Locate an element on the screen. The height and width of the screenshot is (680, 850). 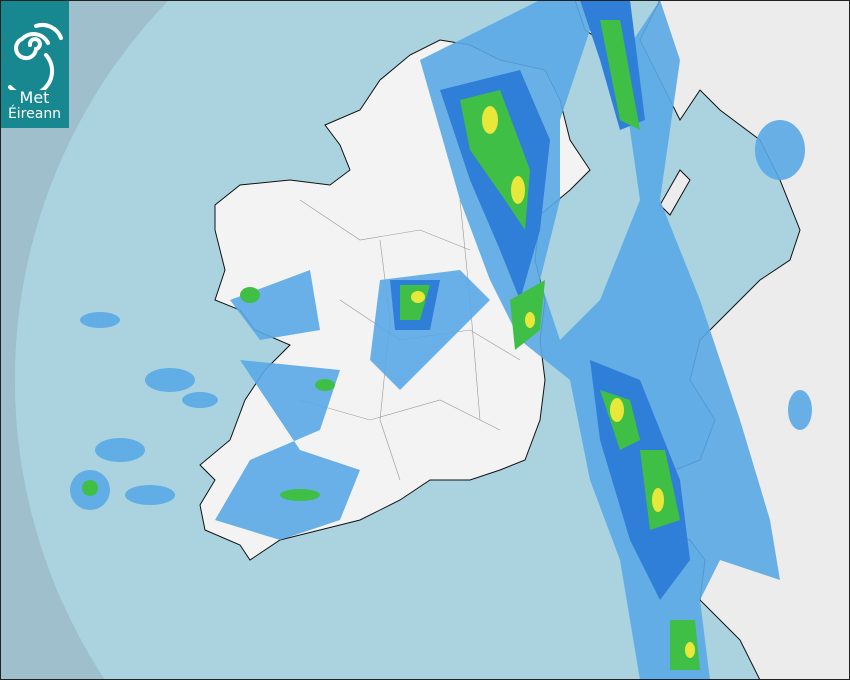
met-eireann-logo: Met Éireann is located at coordinates (34, 64).